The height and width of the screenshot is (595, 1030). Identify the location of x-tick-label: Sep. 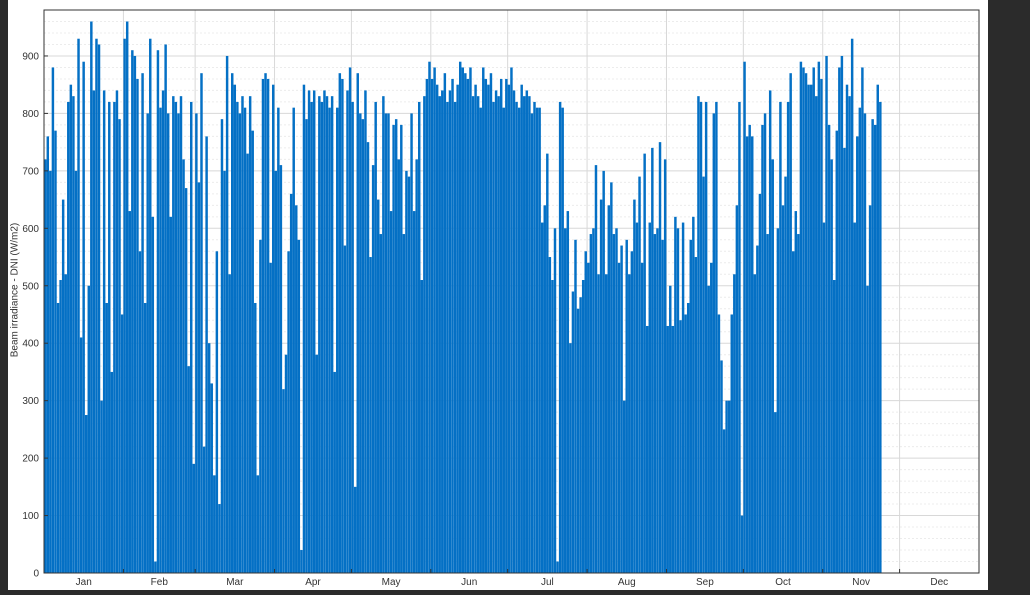
(705, 582).